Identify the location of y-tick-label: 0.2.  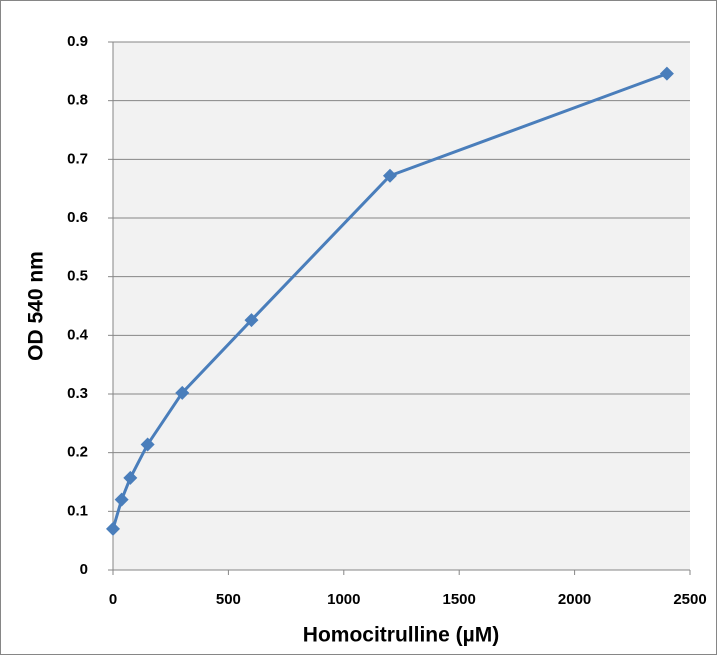
(77, 452).